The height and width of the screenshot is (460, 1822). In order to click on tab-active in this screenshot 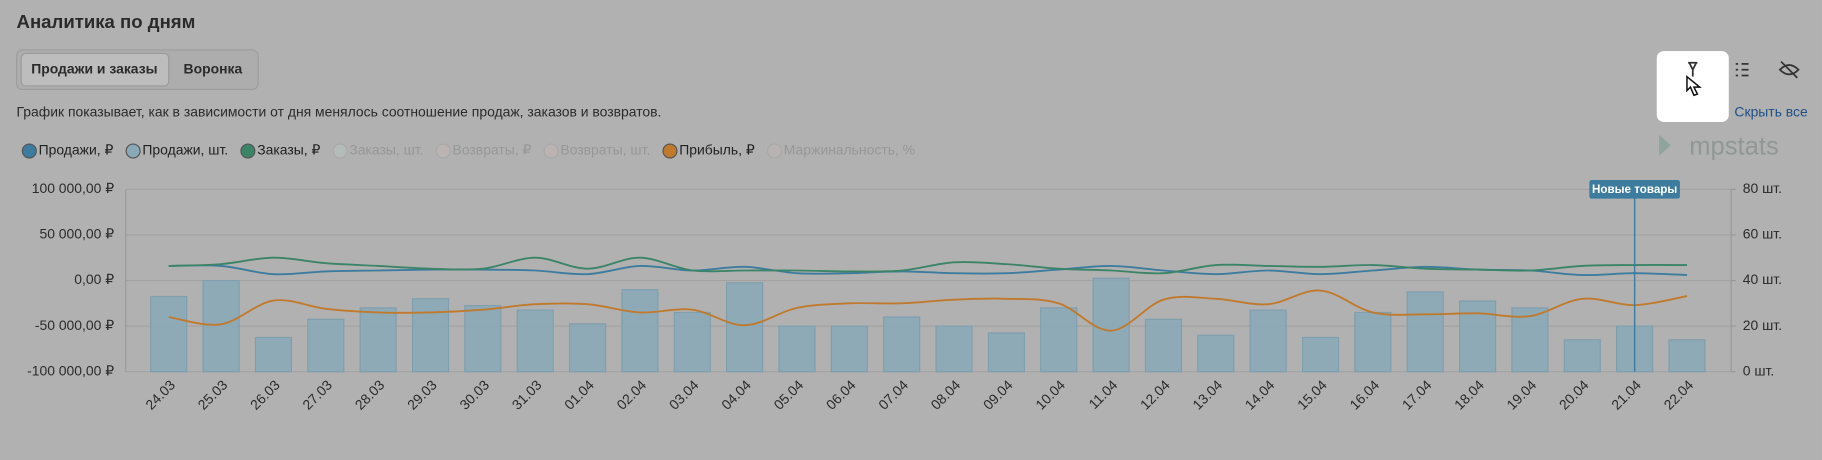, I will do `click(95, 69)`.